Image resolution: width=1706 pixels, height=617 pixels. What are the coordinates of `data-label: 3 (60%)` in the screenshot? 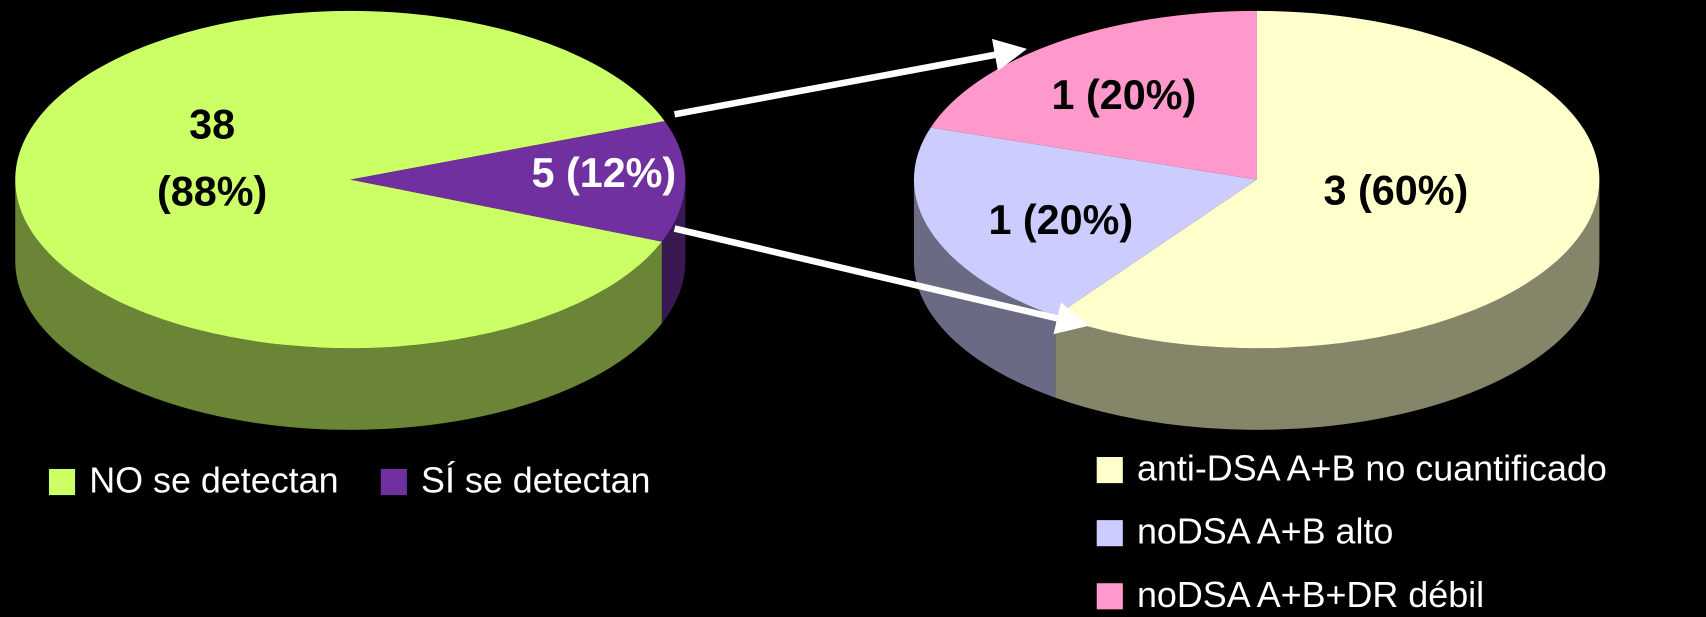 It's located at (1396, 191).